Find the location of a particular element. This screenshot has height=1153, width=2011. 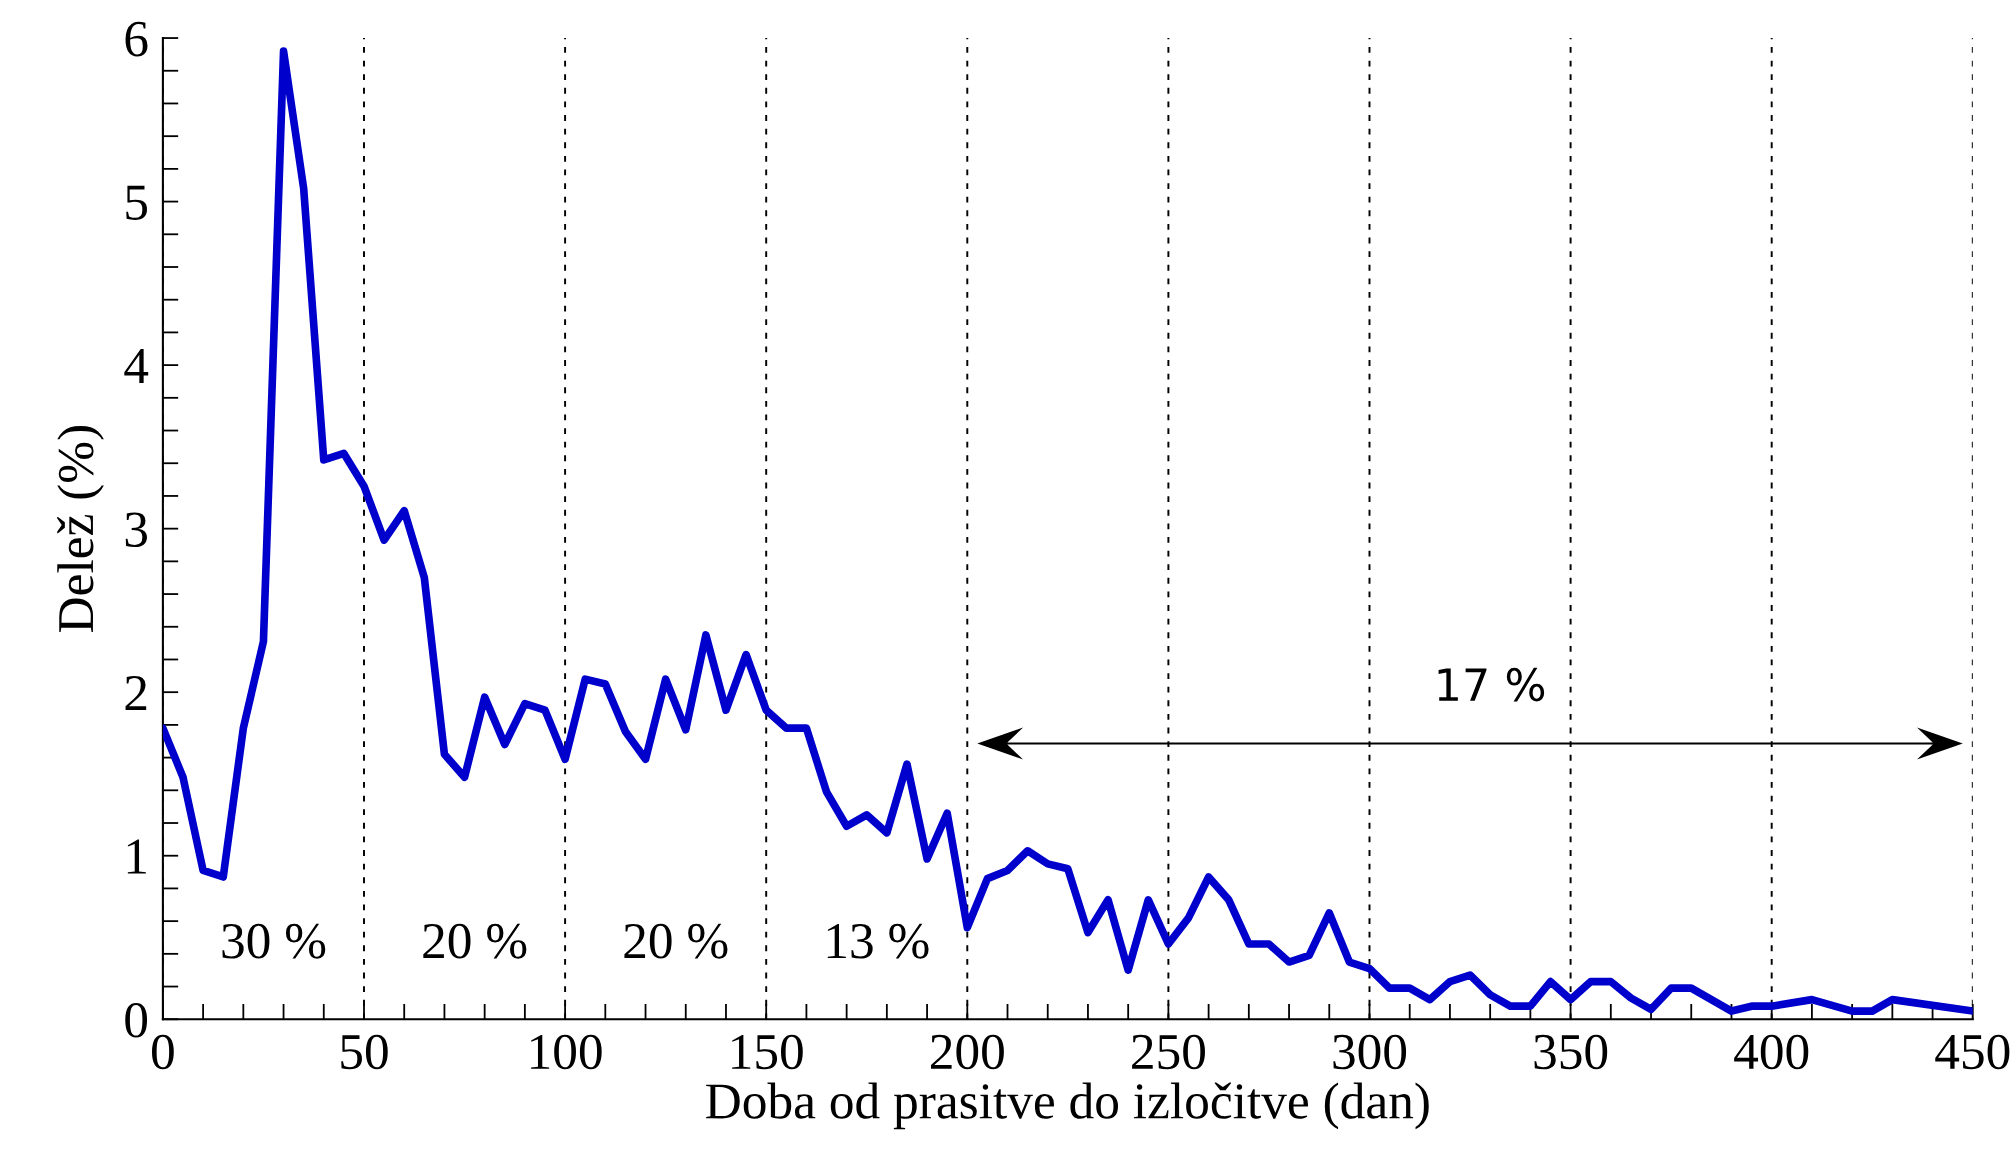

y-tick-label: 3 is located at coordinates (136, 529).